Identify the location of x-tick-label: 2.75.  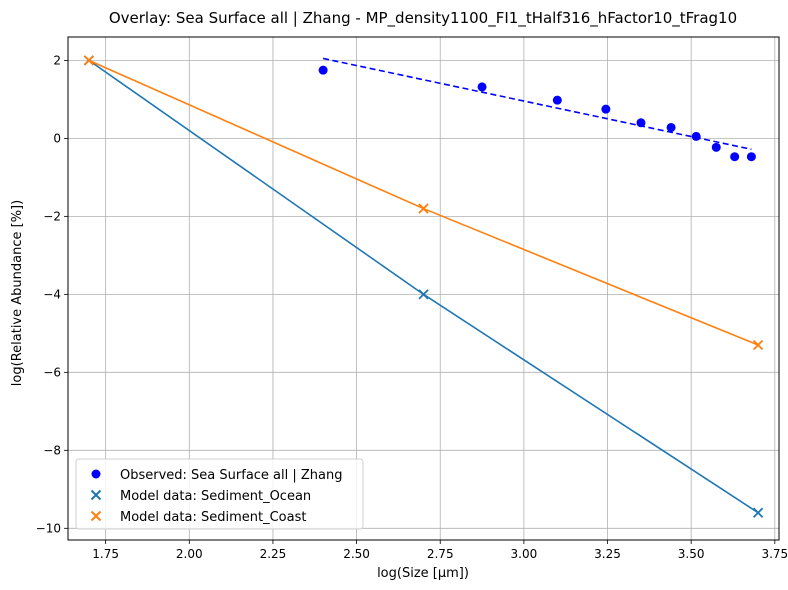
(440, 554).